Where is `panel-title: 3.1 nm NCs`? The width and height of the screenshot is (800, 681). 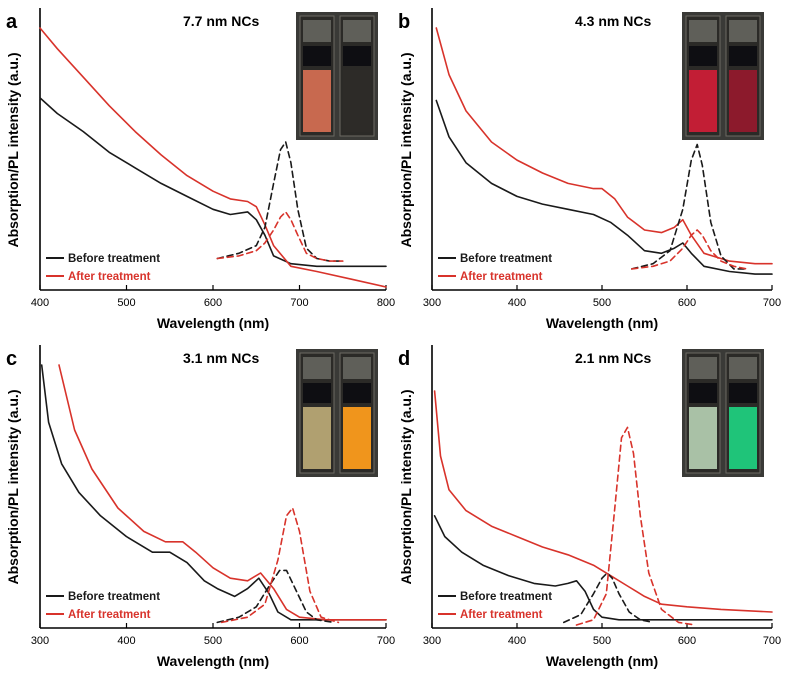 panel-title: 3.1 nm NCs is located at coordinates (221, 358).